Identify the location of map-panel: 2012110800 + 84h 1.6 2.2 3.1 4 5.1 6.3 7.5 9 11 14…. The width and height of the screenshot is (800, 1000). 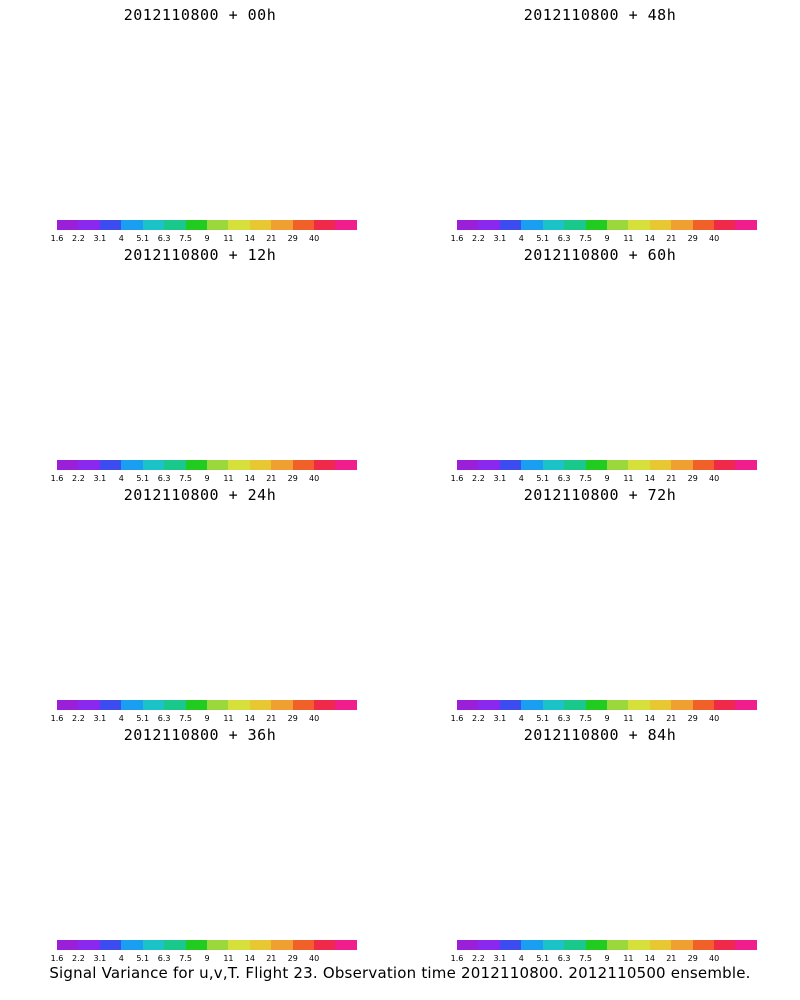
(600, 841).